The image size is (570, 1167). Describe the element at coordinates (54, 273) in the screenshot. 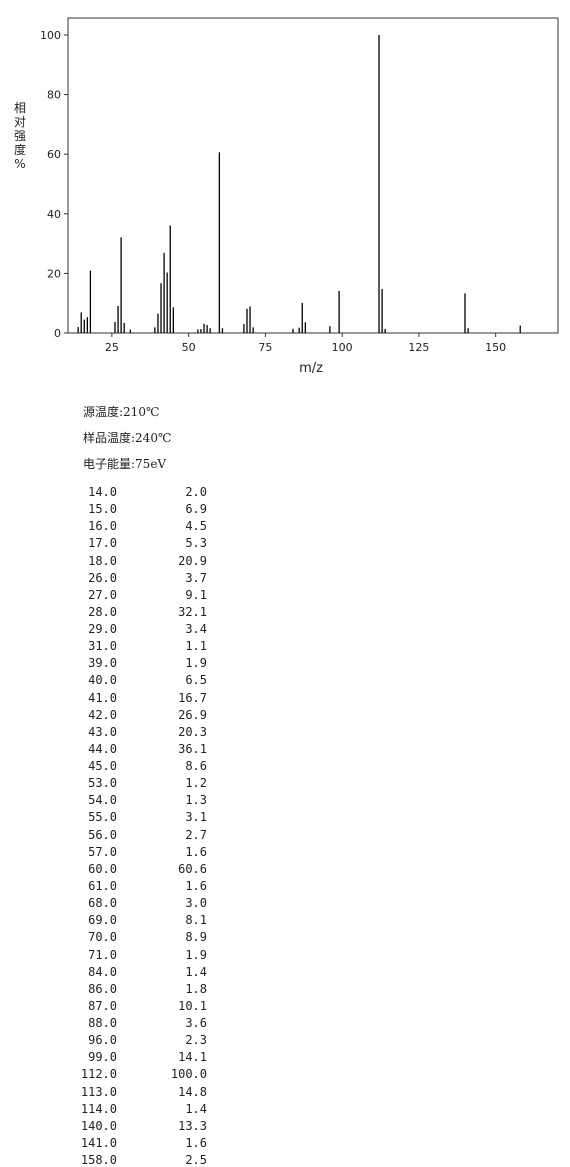

I see `y-tick-label: 20` at that location.